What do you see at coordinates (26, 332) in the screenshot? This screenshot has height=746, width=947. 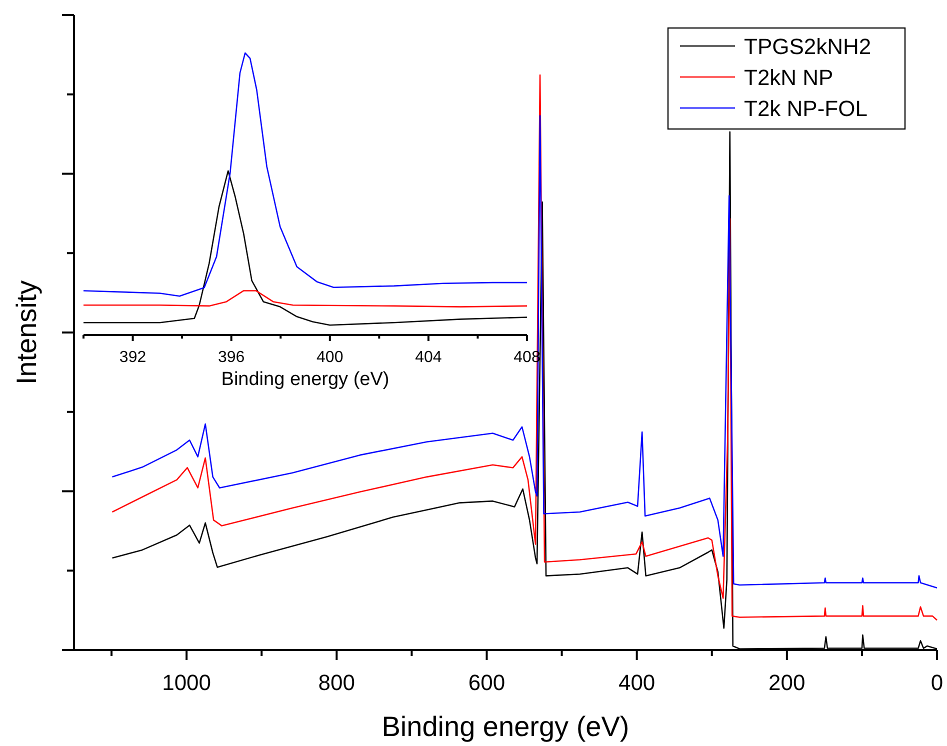 I see `y-axis-title: Intensity` at bounding box center [26, 332].